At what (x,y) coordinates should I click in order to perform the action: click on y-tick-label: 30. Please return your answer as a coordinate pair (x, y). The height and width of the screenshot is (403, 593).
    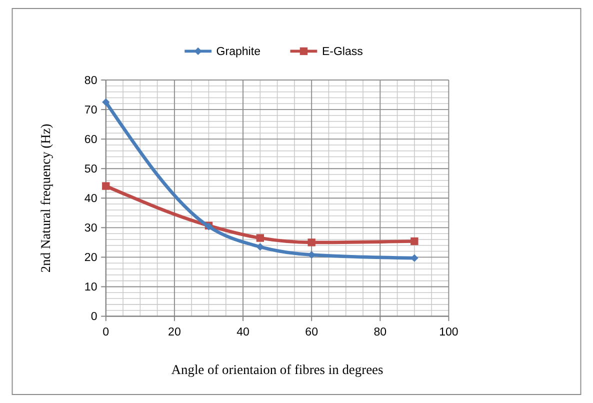
    Looking at the image, I should click on (91, 228).